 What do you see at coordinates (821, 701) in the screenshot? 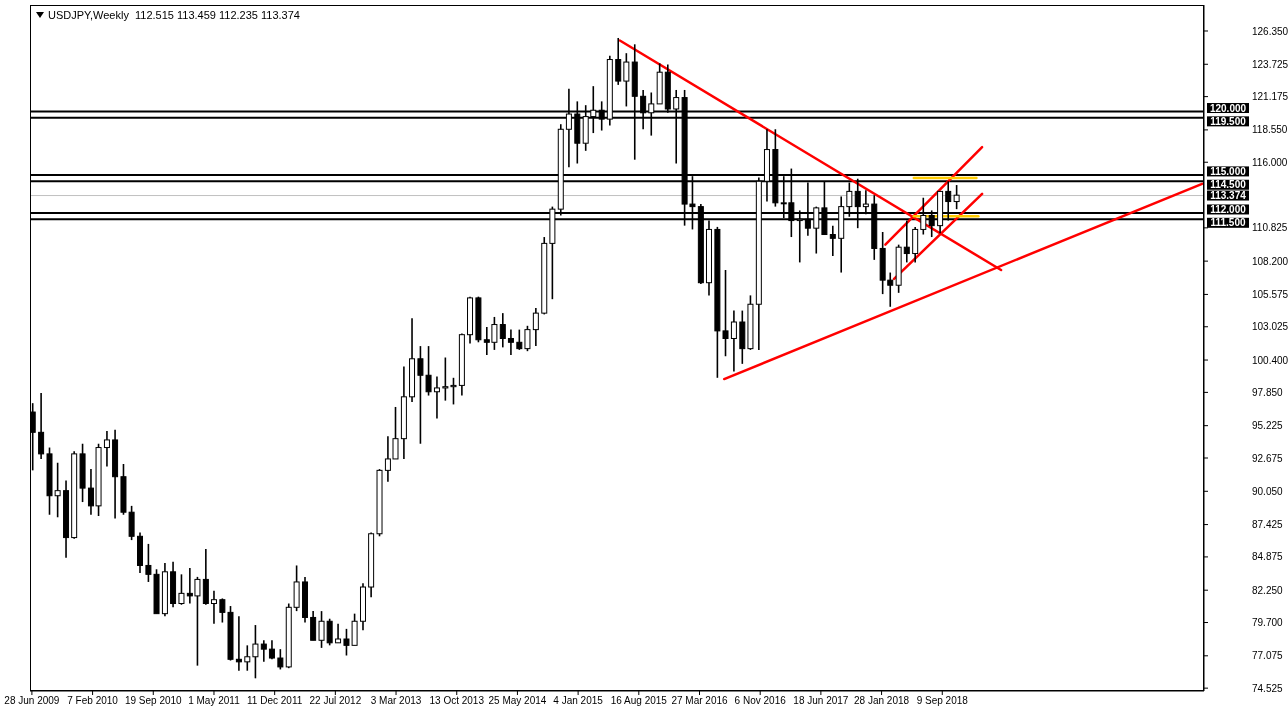
I see `x-tick-label: 18 Jun 2017` at bounding box center [821, 701].